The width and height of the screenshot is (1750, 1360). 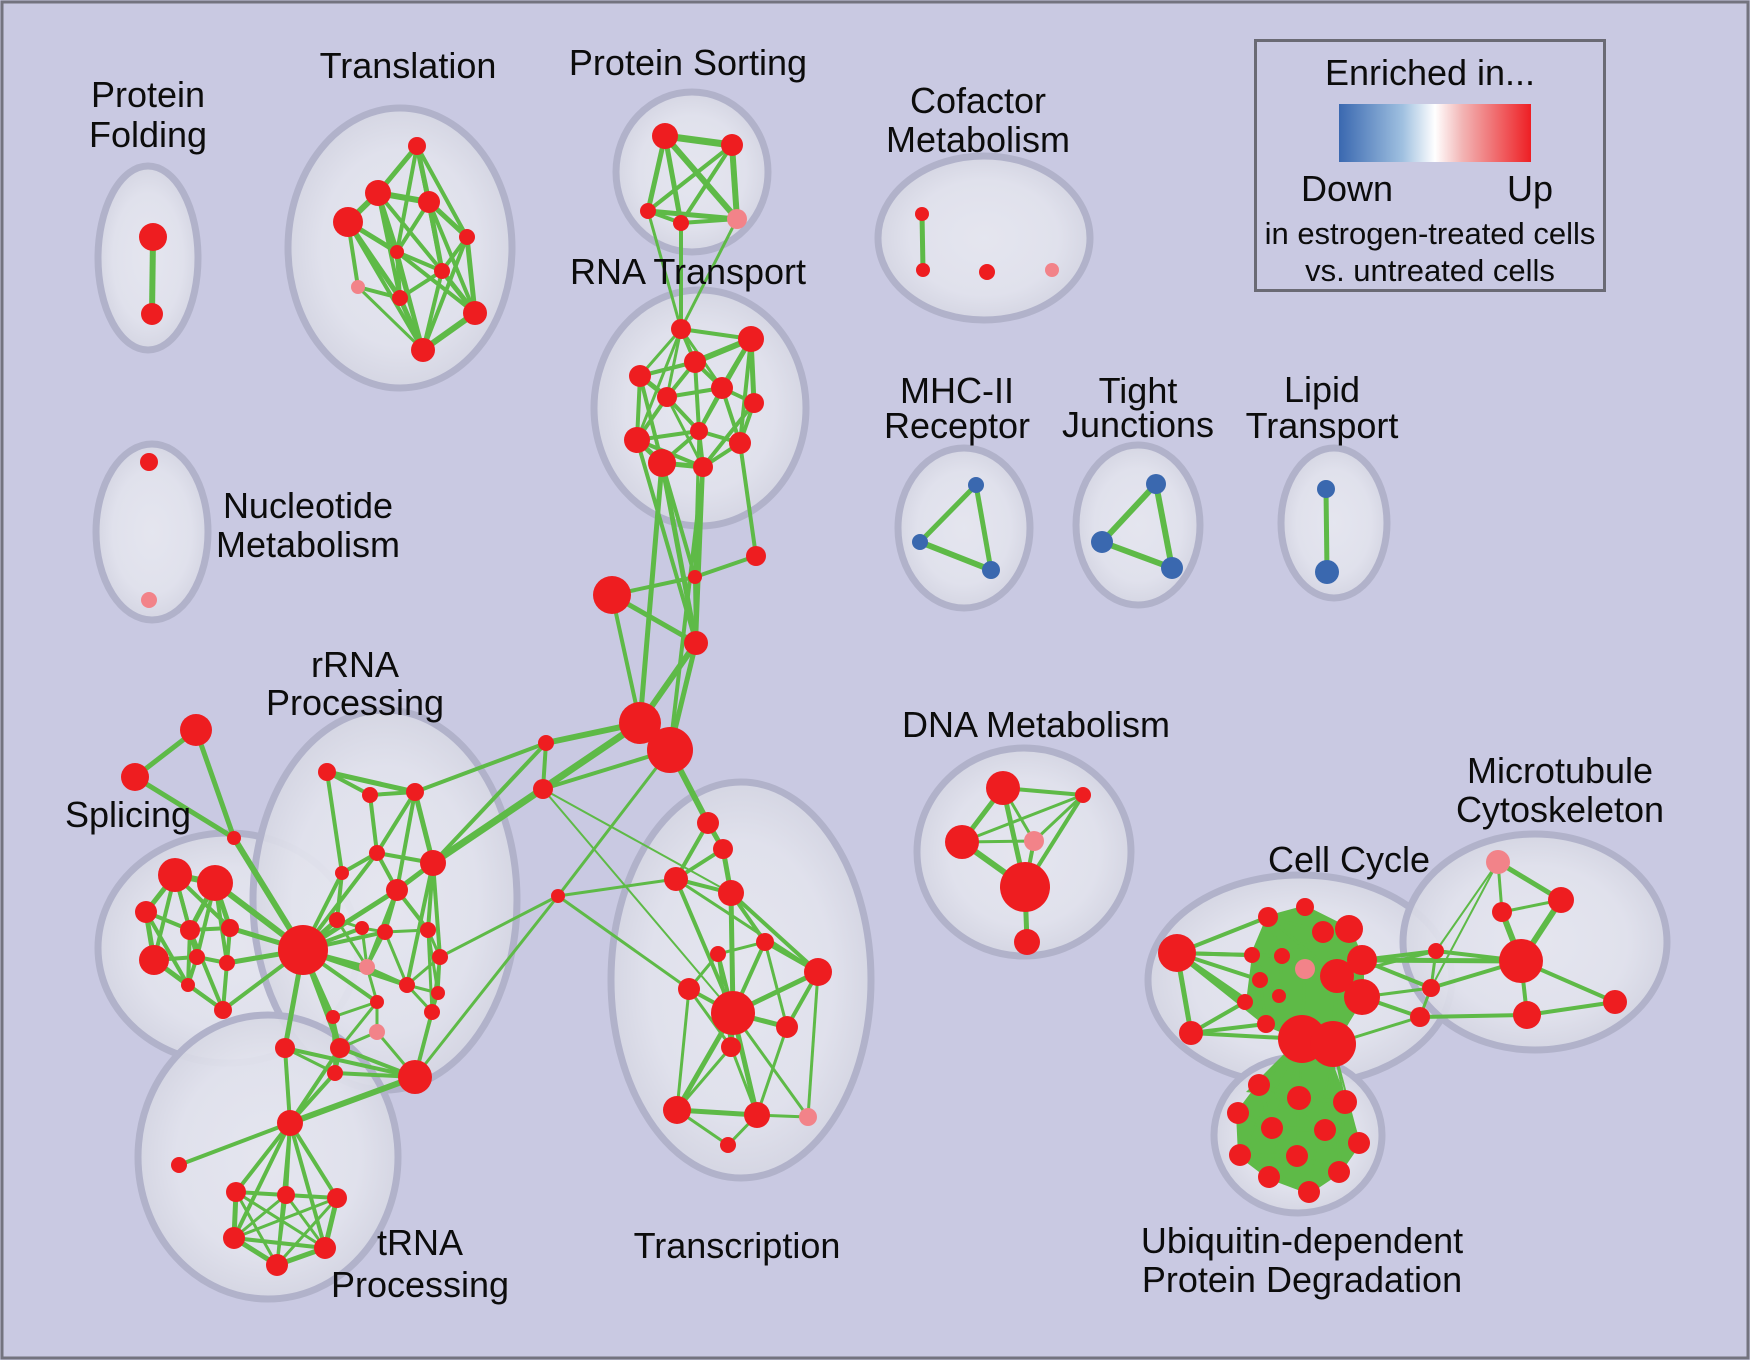 What do you see at coordinates (978, 120) in the screenshot?
I see `cluster-label-cofactor-metabolism: Cofactor Metabolism` at bounding box center [978, 120].